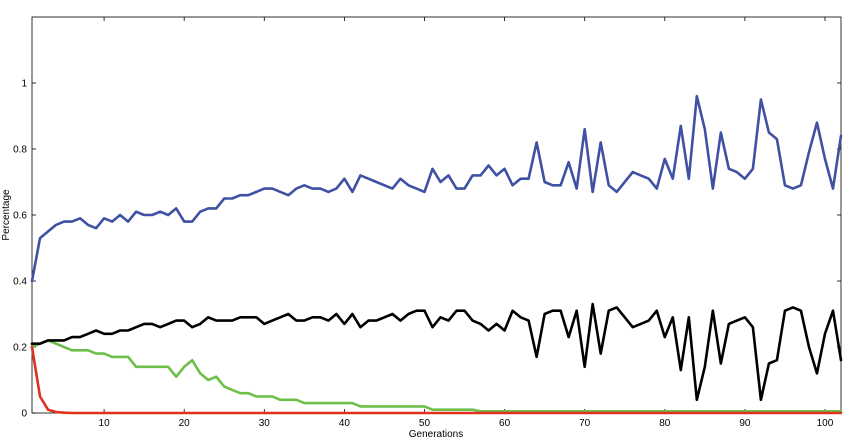 The image size is (850, 440). Describe the element at coordinates (20, 348) in the screenshot. I see `y-tick-label: 0.2` at that location.